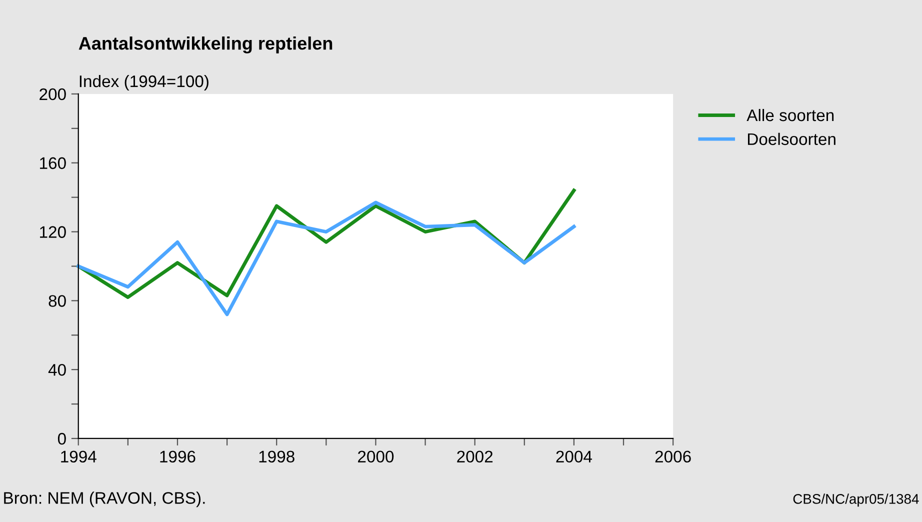  Describe the element at coordinates (376, 456) in the screenshot. I see `x-tick-label: 2000` at that location.